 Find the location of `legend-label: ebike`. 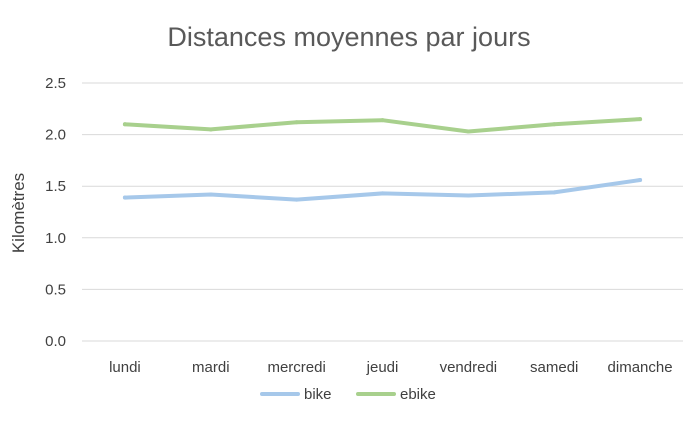

legend-label: ebike is located at coordinates (418, 394).